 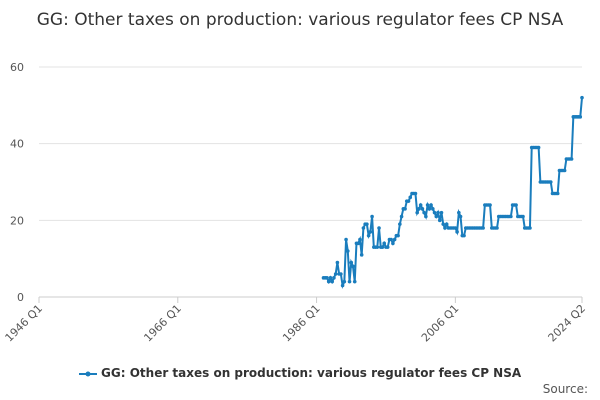 What do you see at coordinates (301, 323) in the screenshot?
I see `x-tick-label: 1986 Q1` at bounding box center [301, 323].